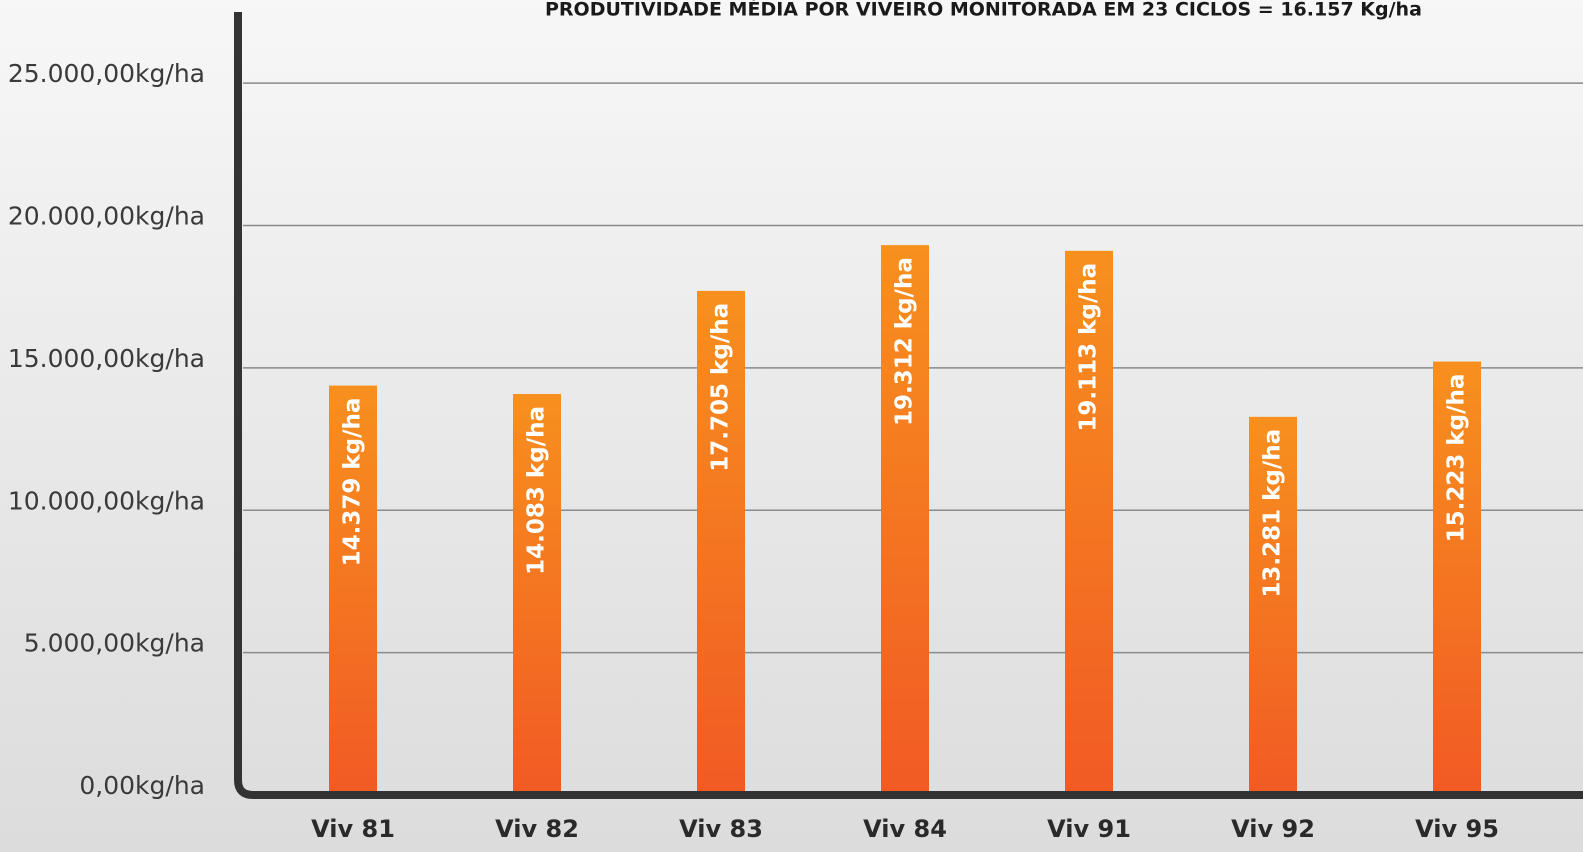  I want to click on x-tick-label: Viv 81, so click(353, 829).